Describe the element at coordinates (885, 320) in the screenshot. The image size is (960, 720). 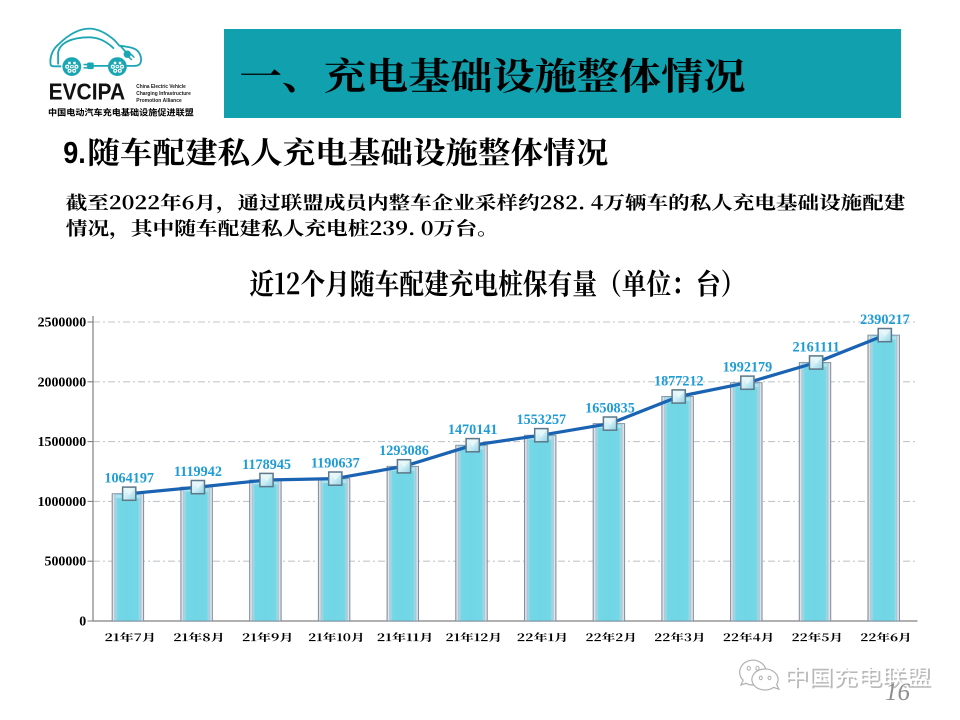
I see `svg-text: 2390217` at that location.